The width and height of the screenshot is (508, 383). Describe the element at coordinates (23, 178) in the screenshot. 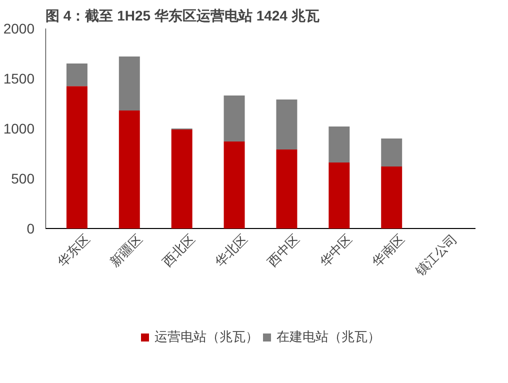

I see `y-tick-label: 500` at that location.